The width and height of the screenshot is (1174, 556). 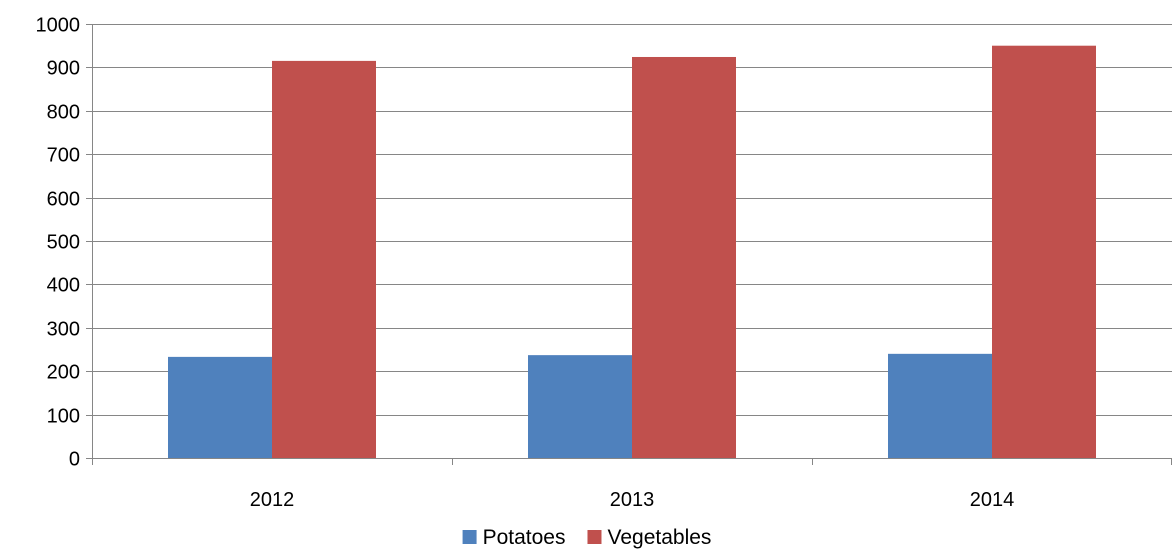 I want to click on y-tick-label: 300, so click(x=63, y=330).